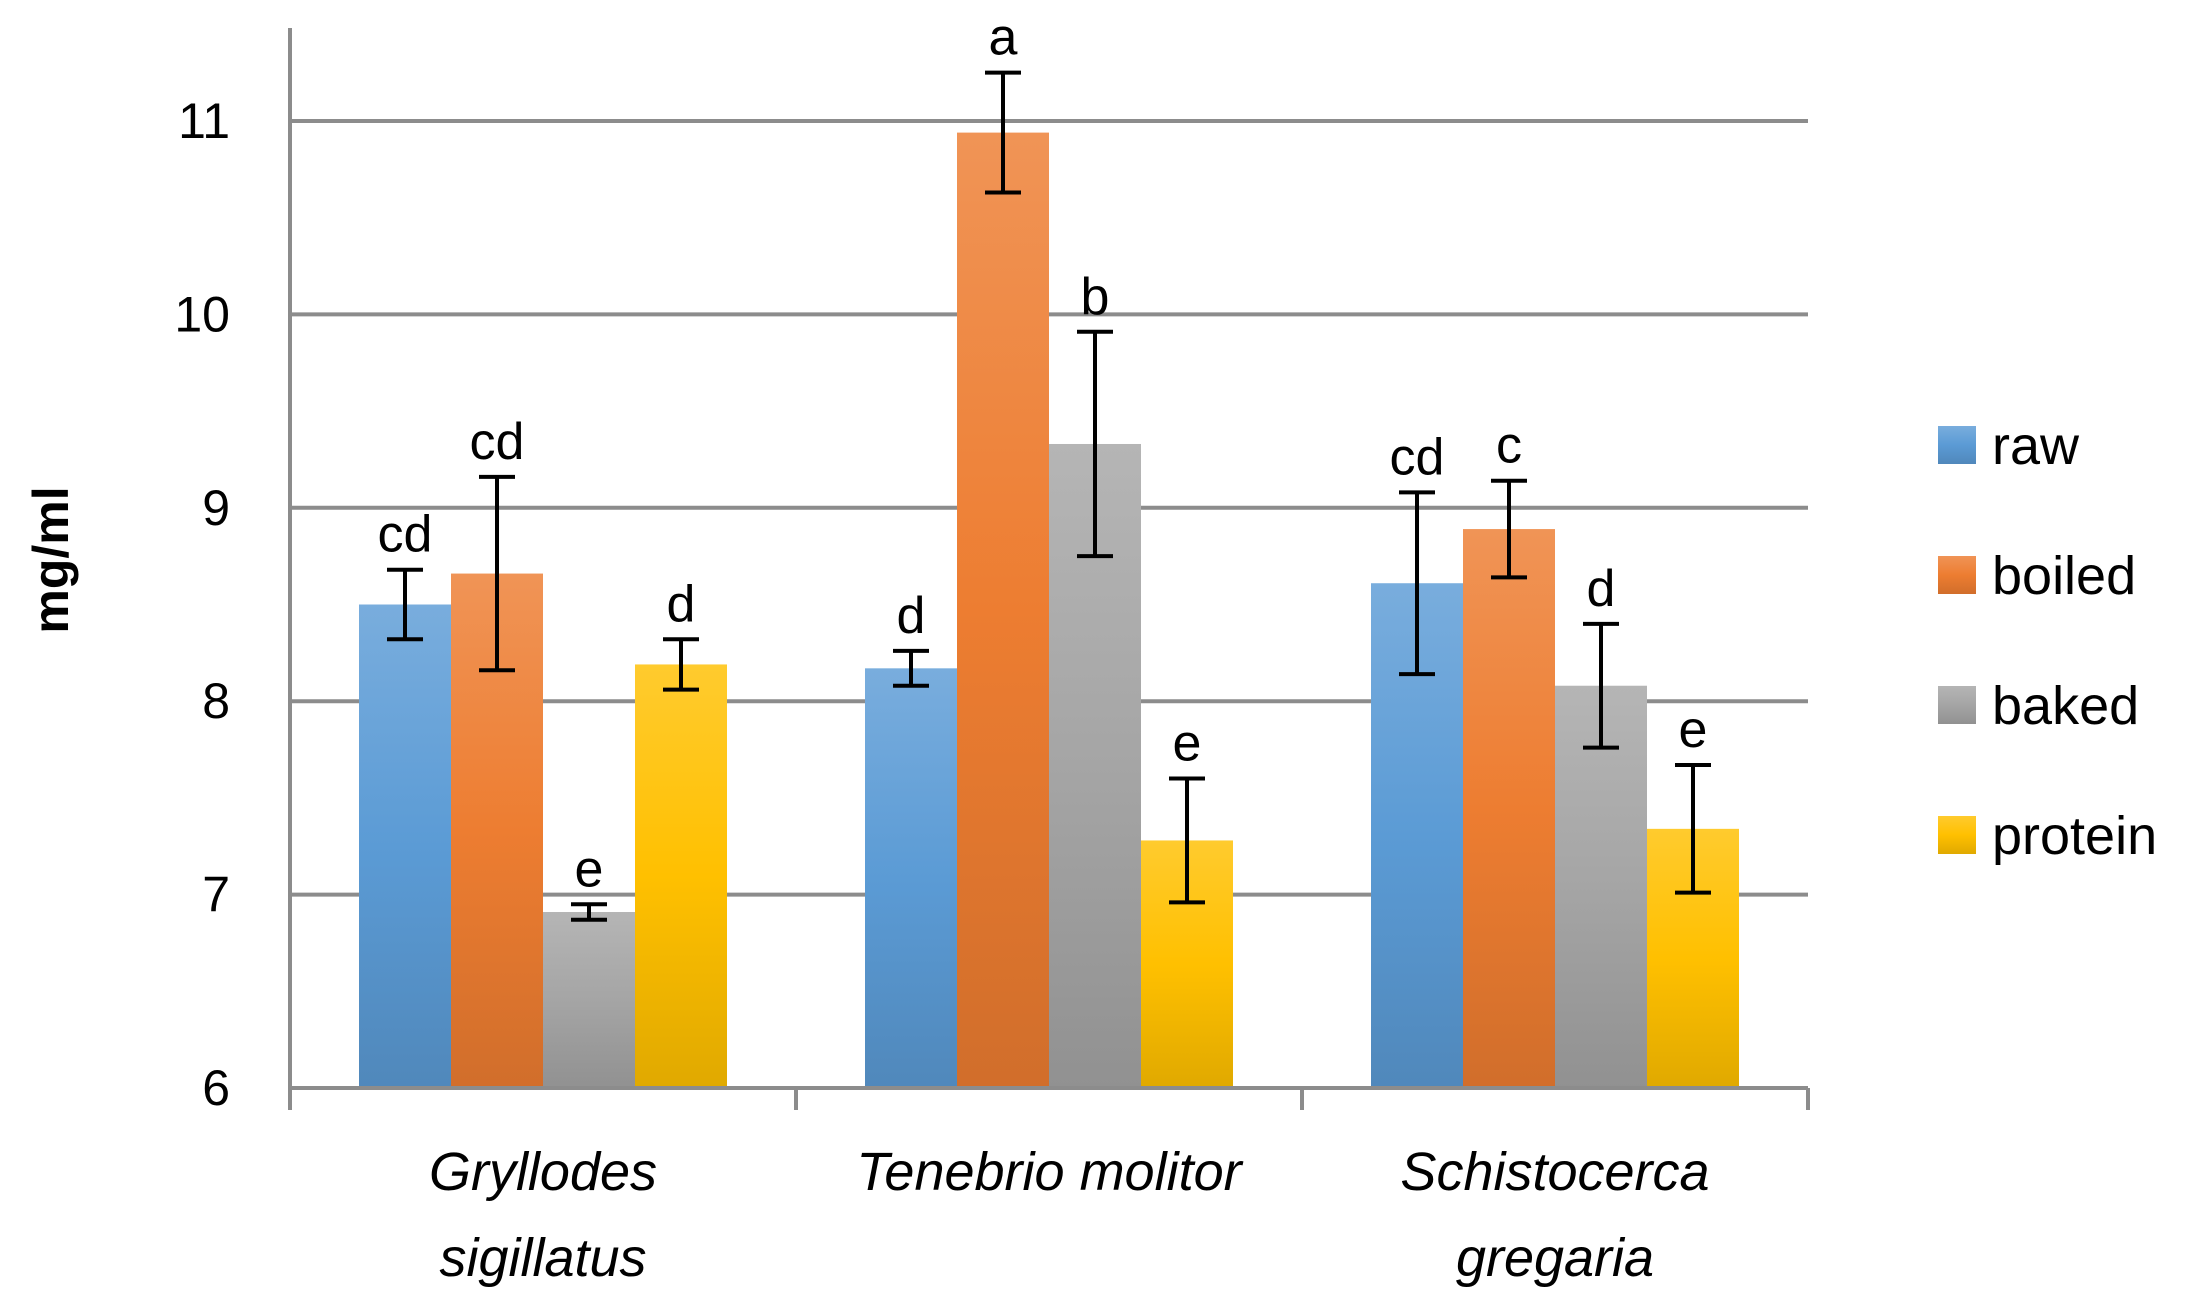  What do you see at coordinates (51, 559) in the screenshot?
I see `y-axis-label: mg/ml` at bounding box center [51, 559].